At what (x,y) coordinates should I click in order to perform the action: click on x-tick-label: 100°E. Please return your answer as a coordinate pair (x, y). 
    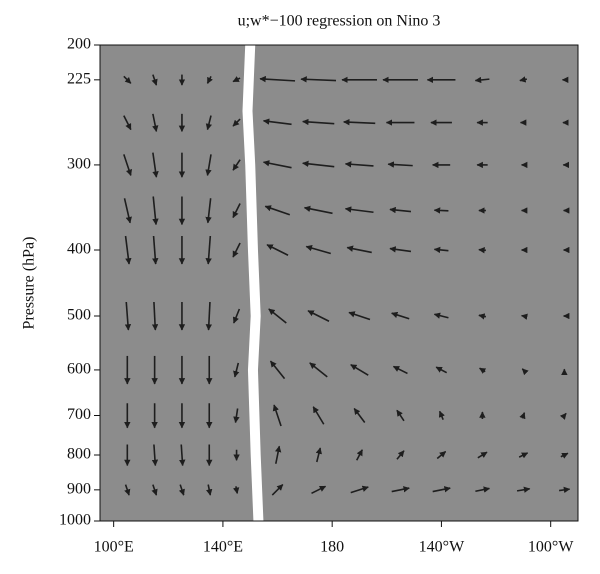
    Looking at the image, I should click on (114, 547).